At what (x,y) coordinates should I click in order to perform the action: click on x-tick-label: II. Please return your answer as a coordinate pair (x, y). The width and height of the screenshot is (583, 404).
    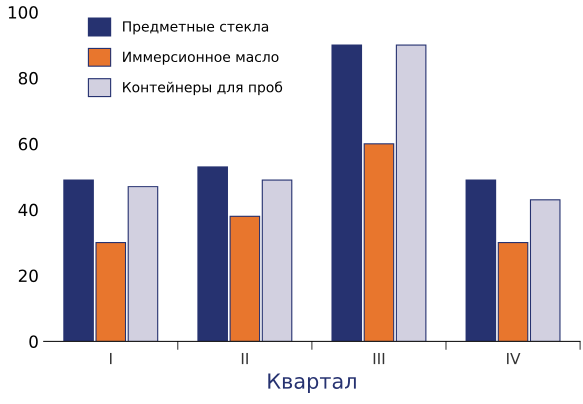
    Looking at the image, I should click on (245, 358).